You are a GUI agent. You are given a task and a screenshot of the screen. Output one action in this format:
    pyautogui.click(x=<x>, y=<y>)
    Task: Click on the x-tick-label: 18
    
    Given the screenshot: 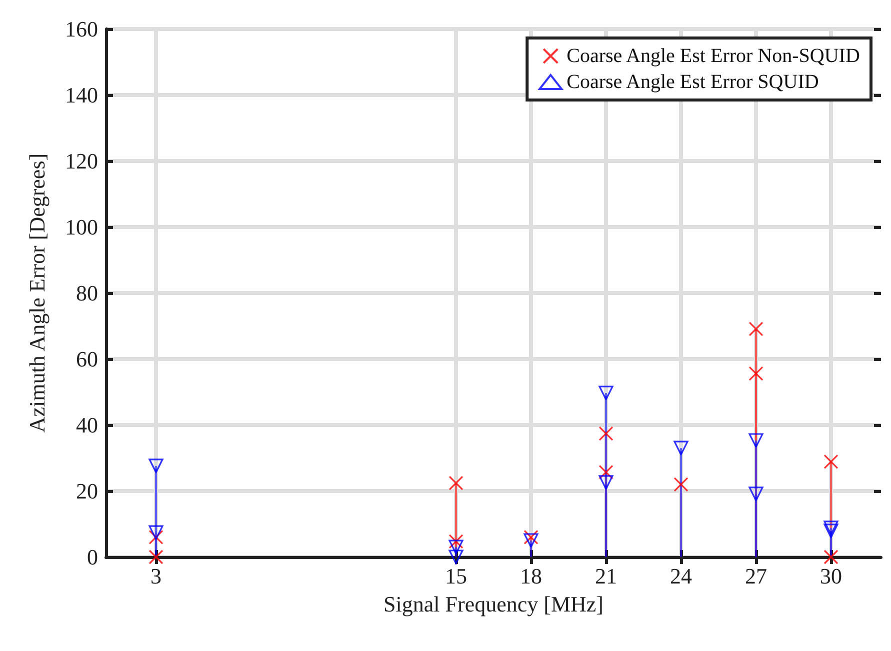 What is the action you would take?
    pyautogui.click(x=531, y=576)
    